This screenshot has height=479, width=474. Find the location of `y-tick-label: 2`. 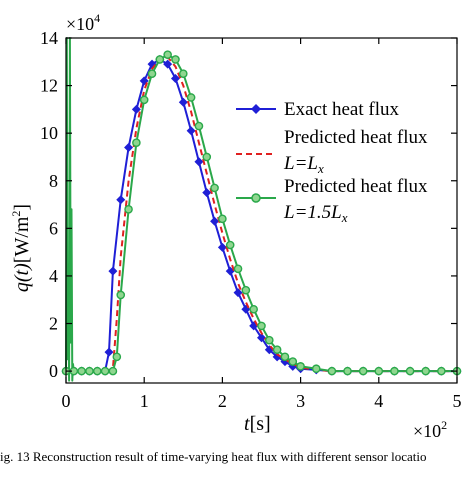

y-tick-label: 2 is located at coordinates (53, 324).